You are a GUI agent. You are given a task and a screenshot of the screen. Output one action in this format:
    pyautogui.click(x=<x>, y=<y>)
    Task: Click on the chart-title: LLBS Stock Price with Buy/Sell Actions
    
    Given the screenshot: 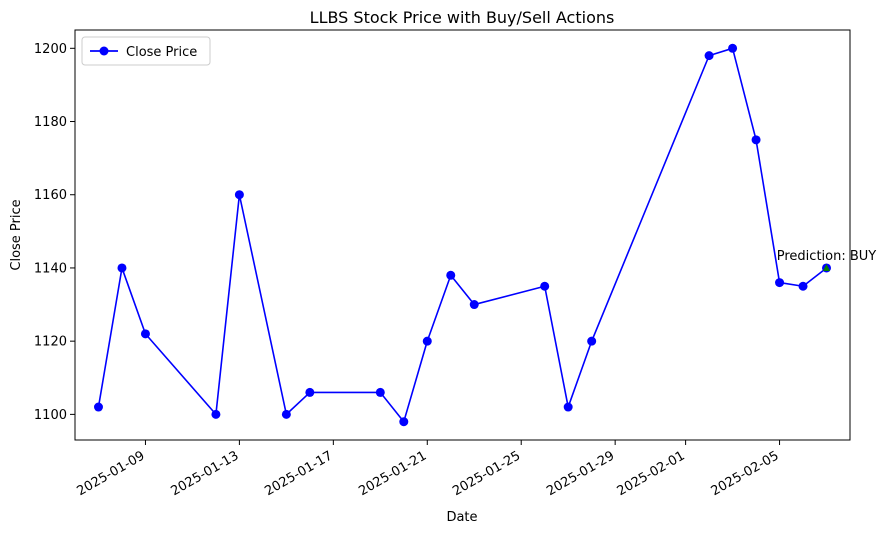 What is the action you would take?
    pyautogui.click(x=462, y=17)
    